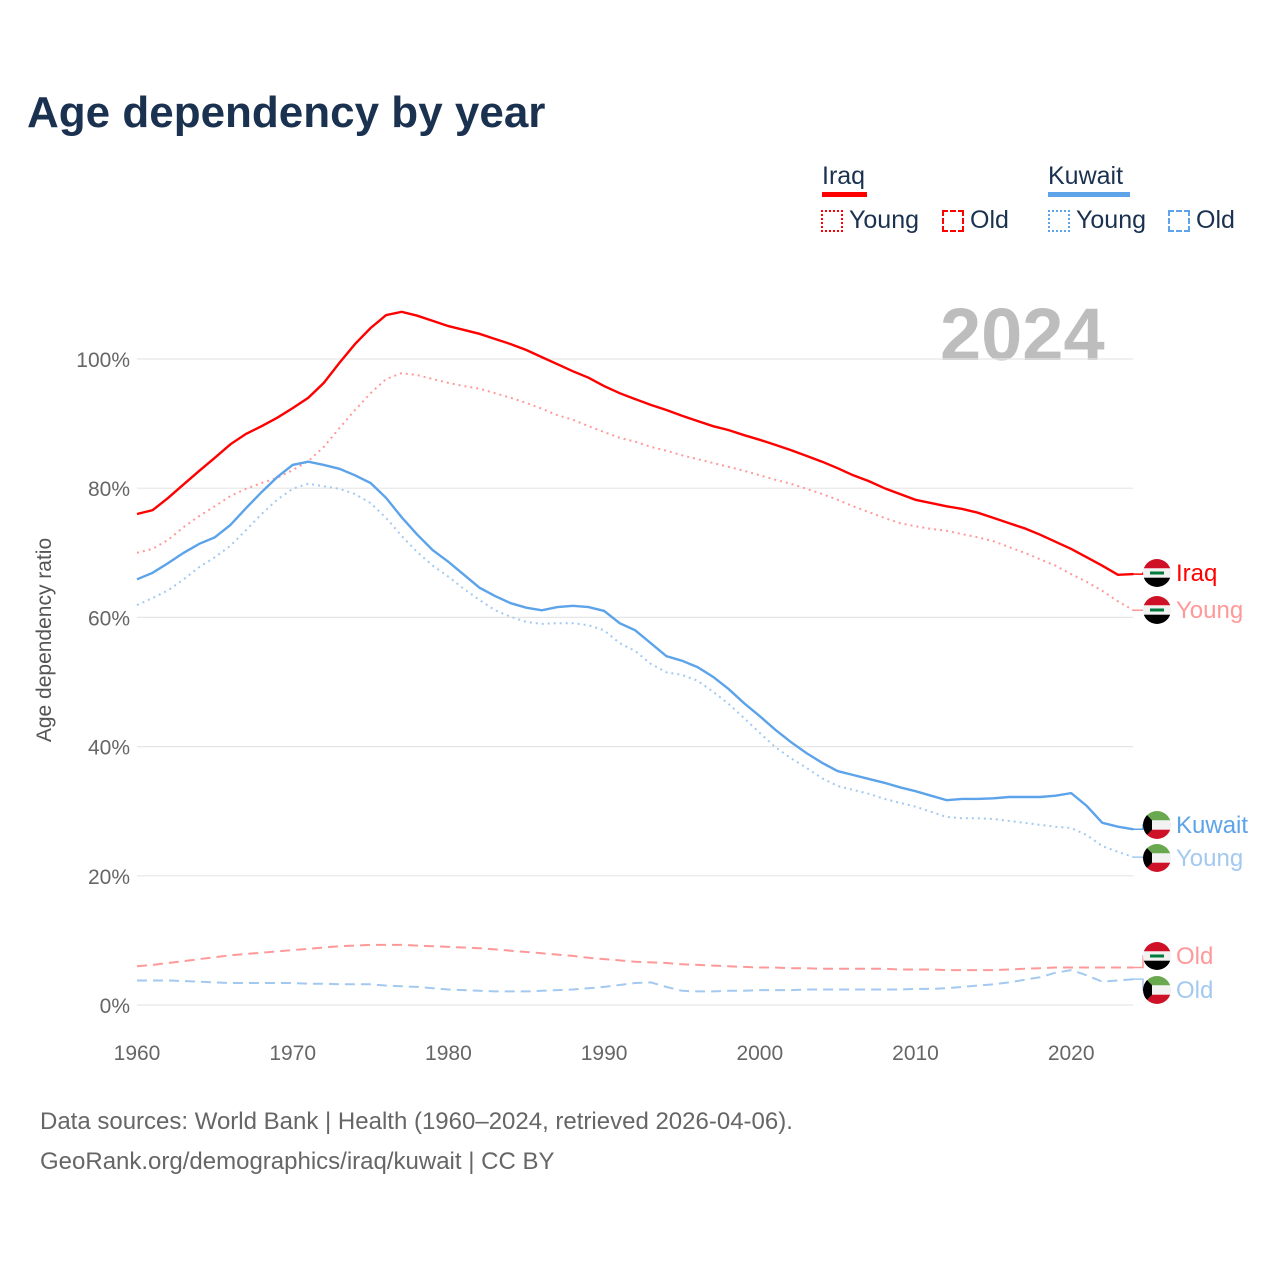  What do you see at coordinates (103, 360) in the screenshot?
I see `y-tick-label: 100%` at bounding box center [103, 360].